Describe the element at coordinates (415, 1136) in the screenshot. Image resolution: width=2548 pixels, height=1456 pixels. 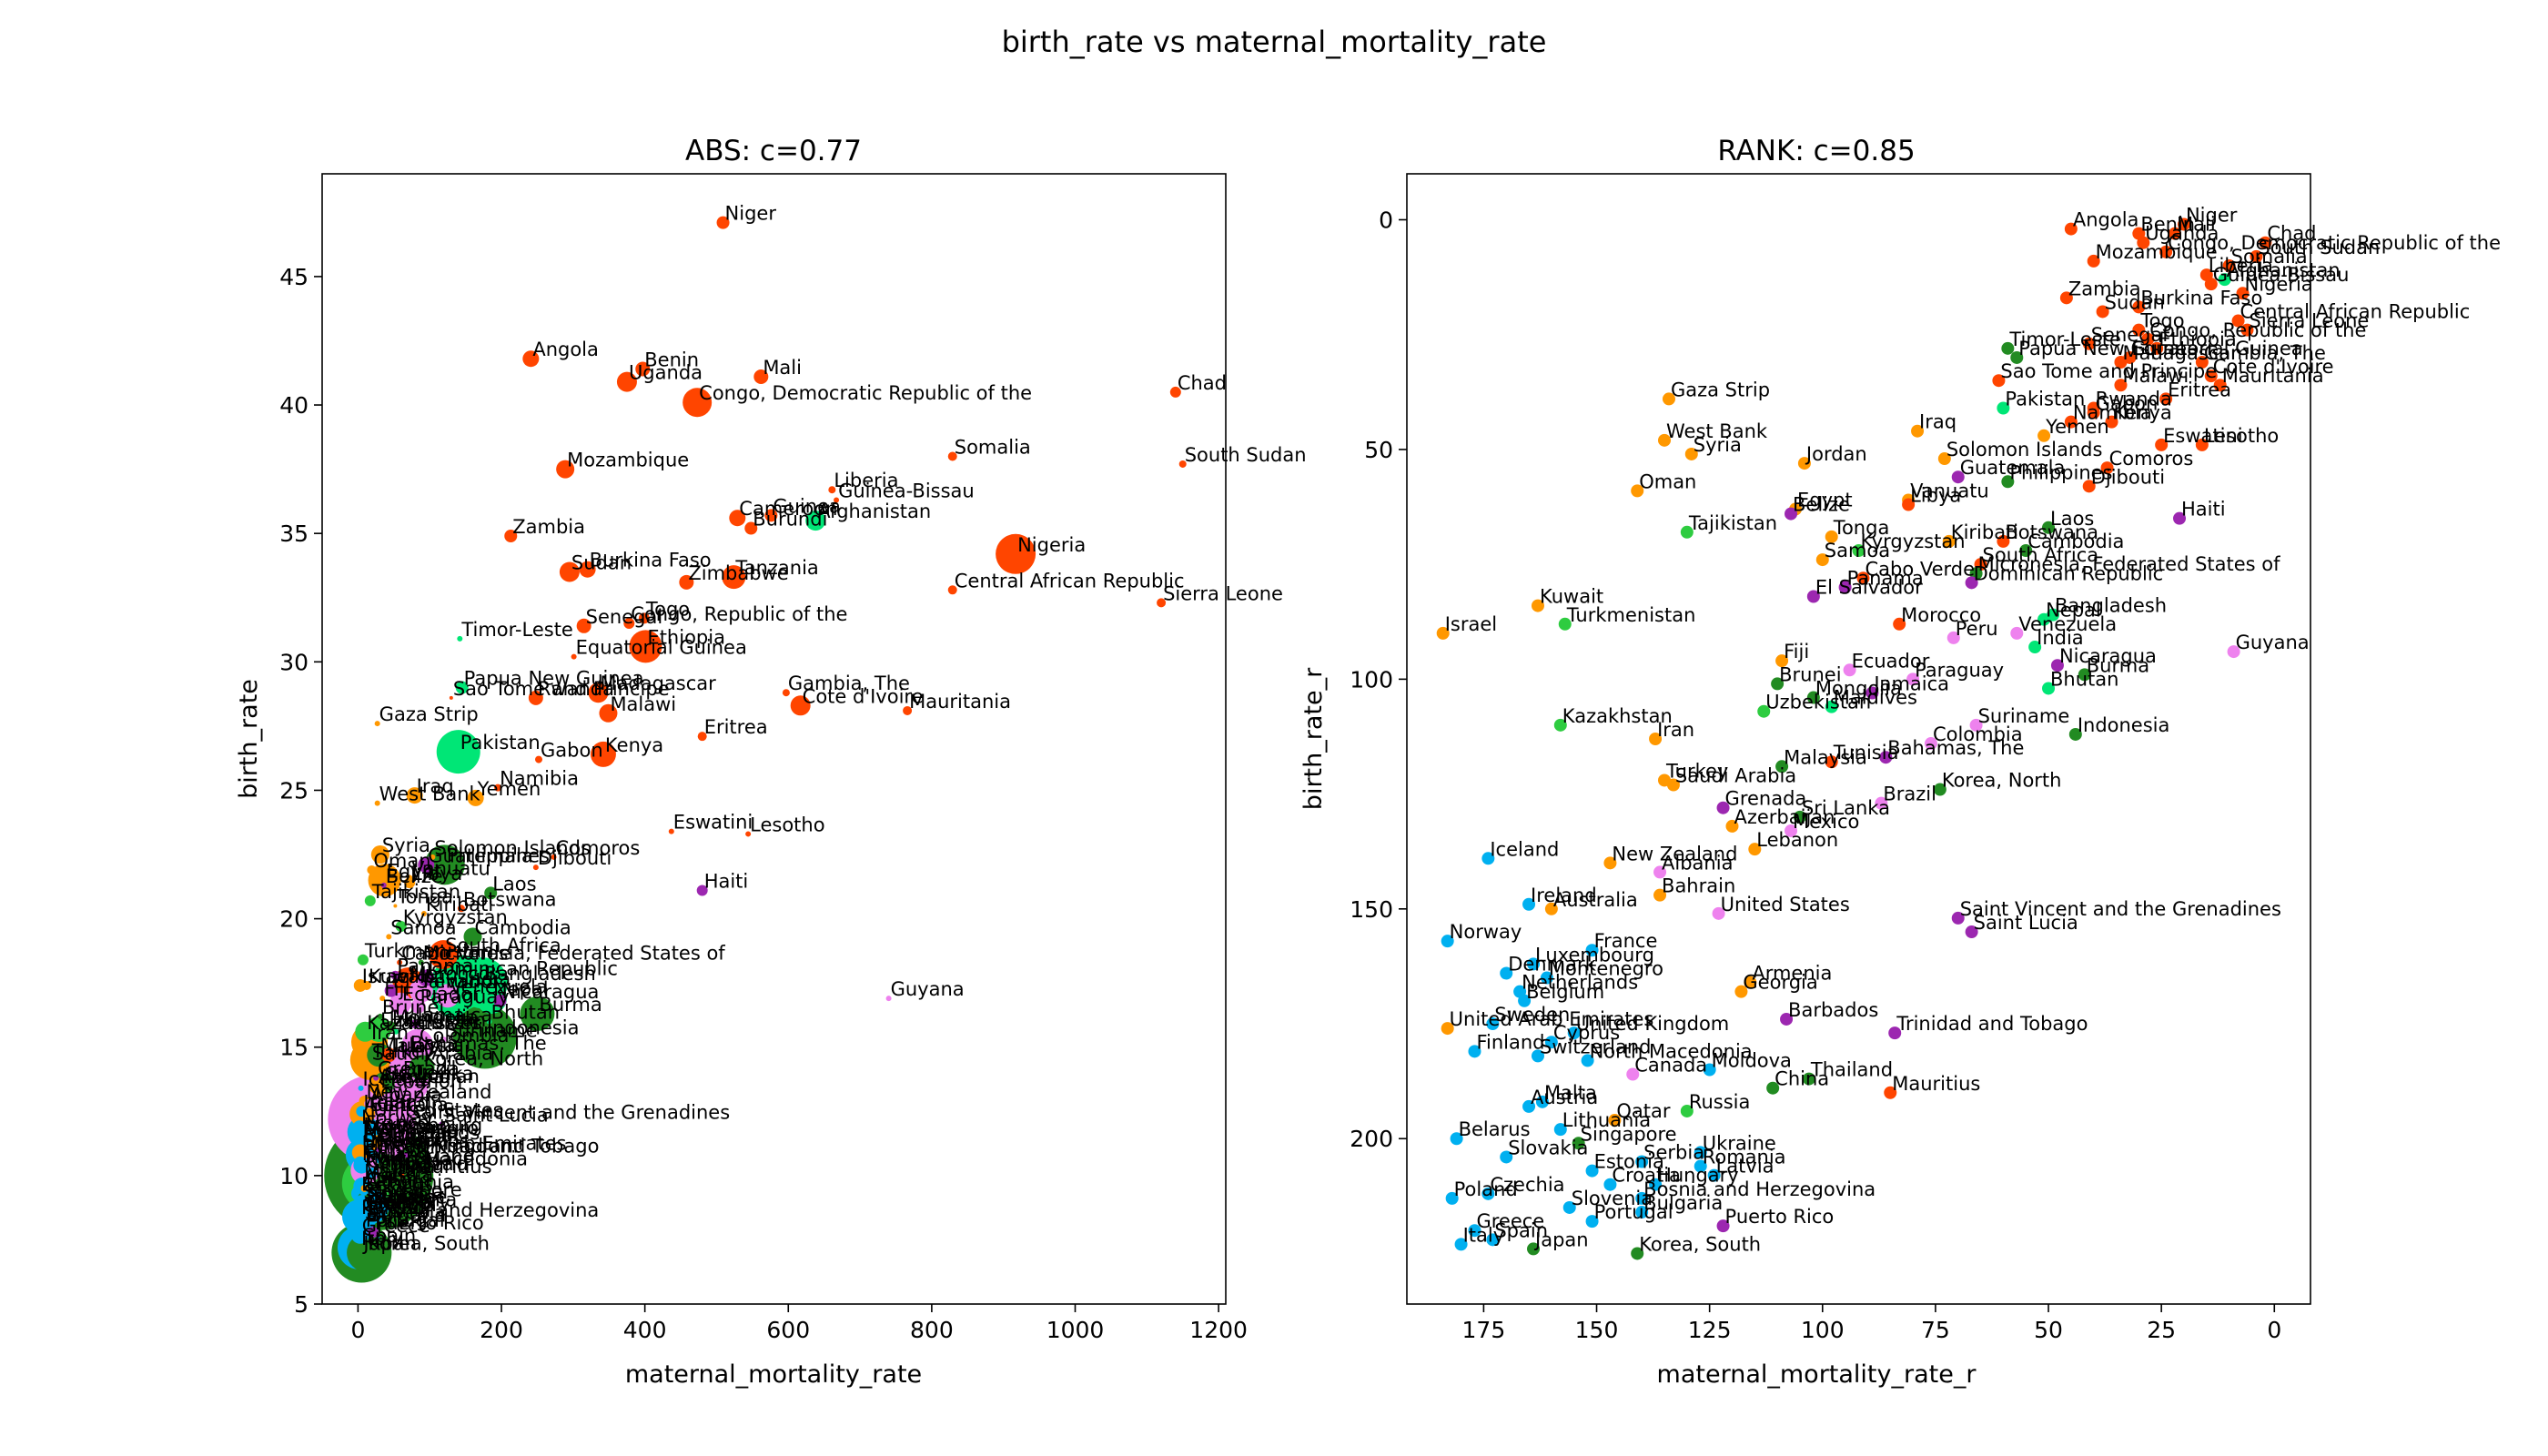
I see `abs-point-label: Georgia` at that location.